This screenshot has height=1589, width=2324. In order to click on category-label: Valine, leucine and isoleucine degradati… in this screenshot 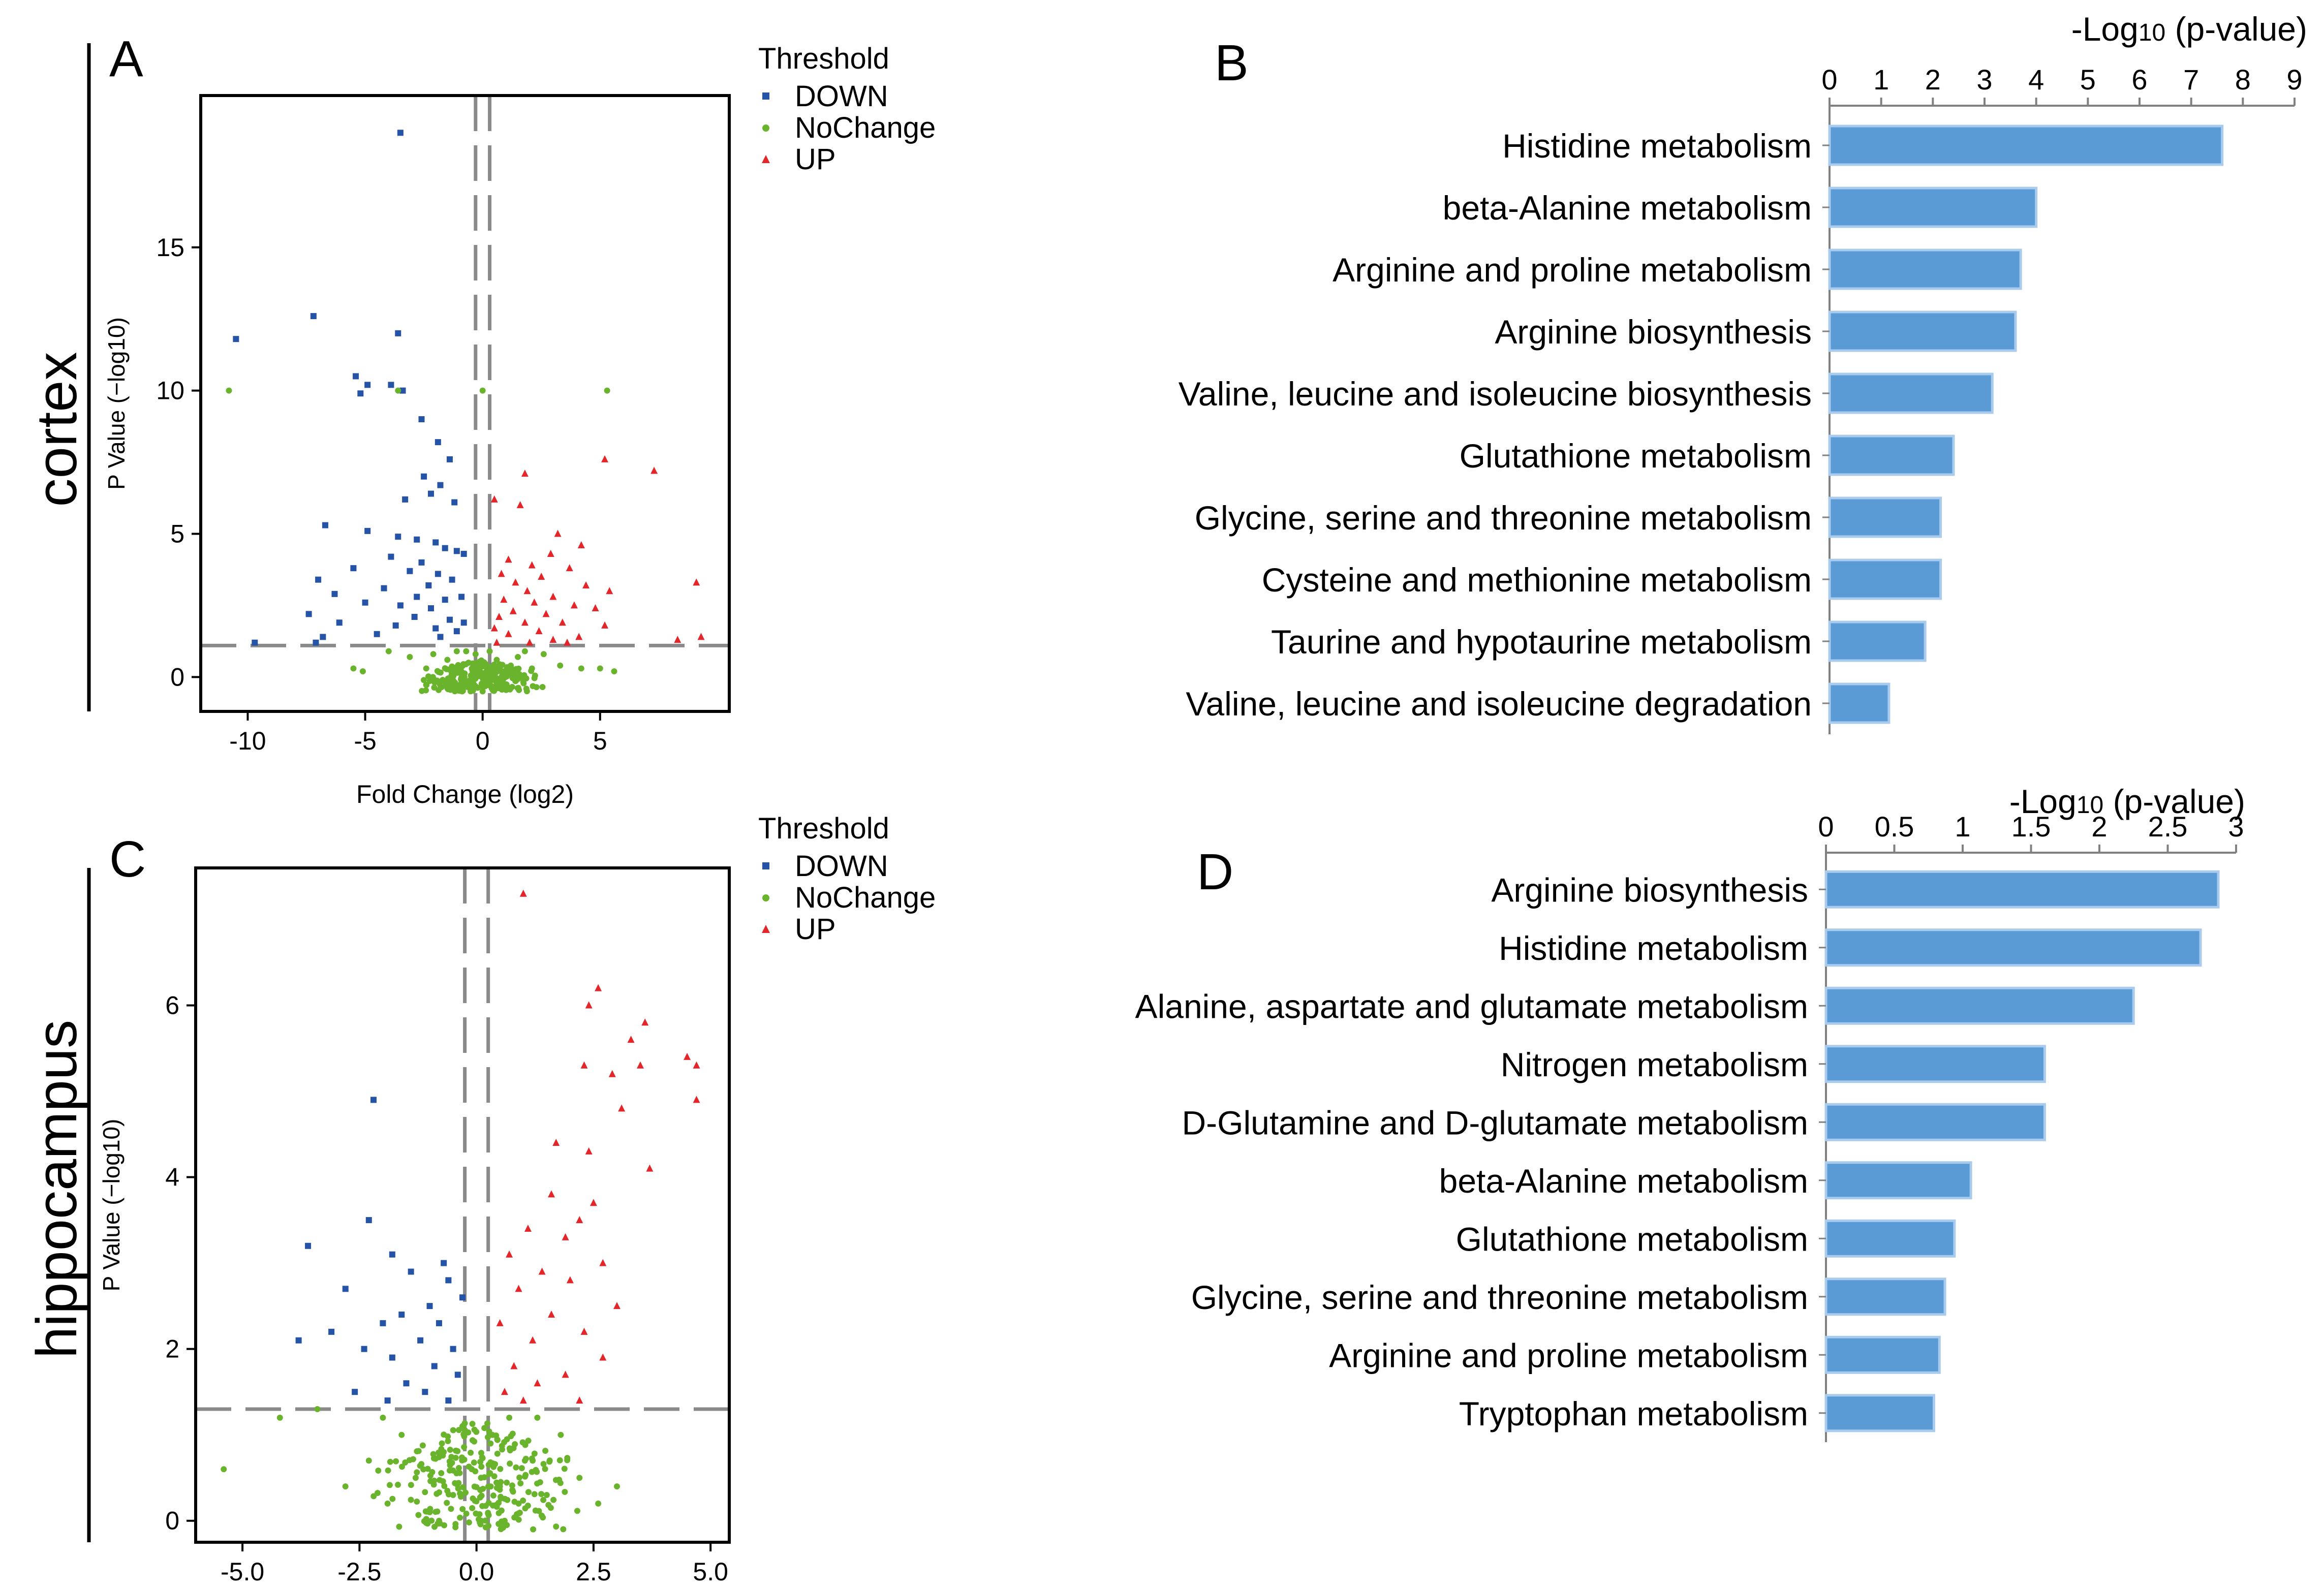, I will do `click(1499, 704)`.